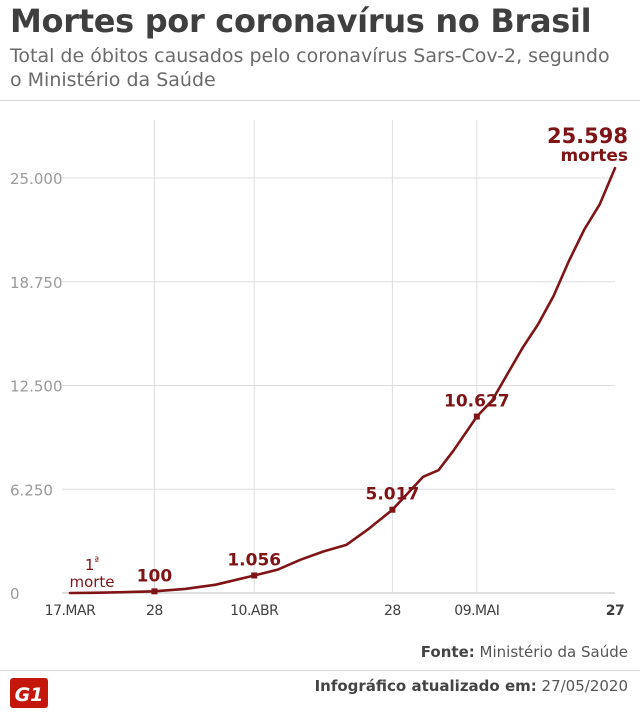 This screenshot has height=720, width=640. Describe the element at coordinates (320, 670) in the screenshot. I see `footer-divider` at that location.